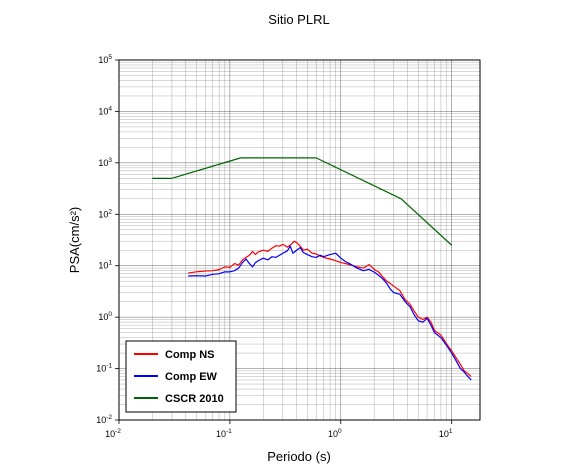  Describe the element at coordinates (105, 162) in the screenshot. I see `y-tick-label: 10³` at that location.